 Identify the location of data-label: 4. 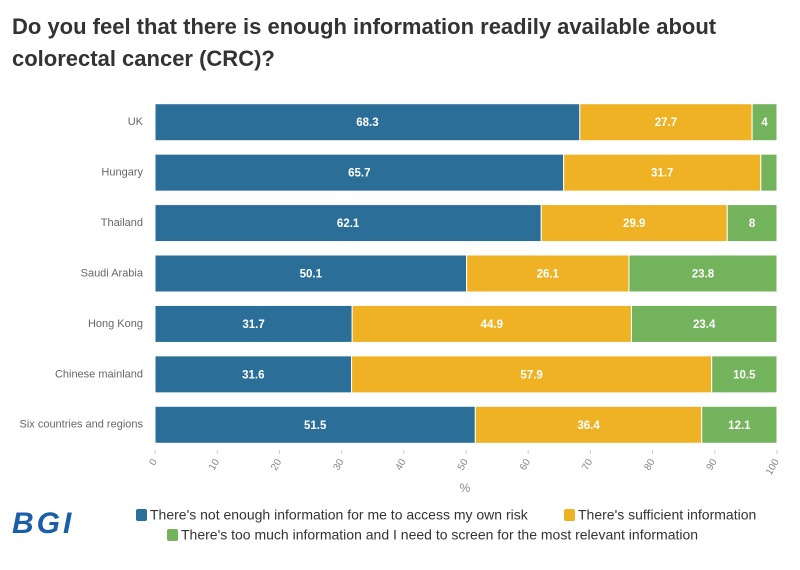
(764, 123).